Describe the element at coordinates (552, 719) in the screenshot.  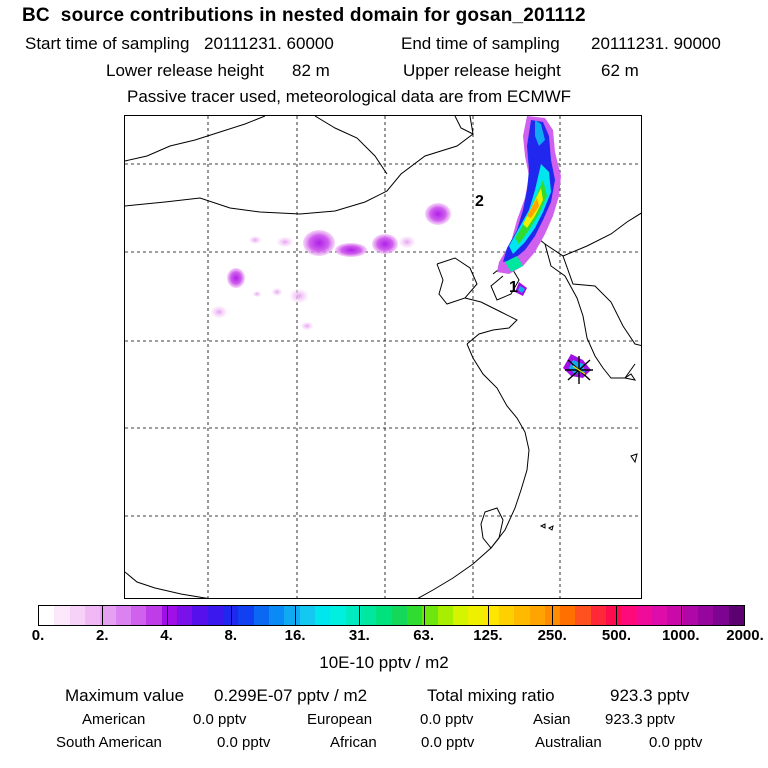
I see `region-name: Asian` at that location.